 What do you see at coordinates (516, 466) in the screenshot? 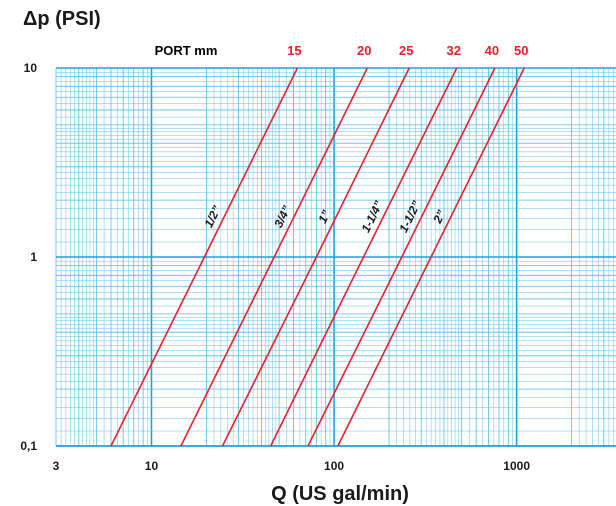
I see `x-tick-label: 1000` at bounding box center [516, 466].